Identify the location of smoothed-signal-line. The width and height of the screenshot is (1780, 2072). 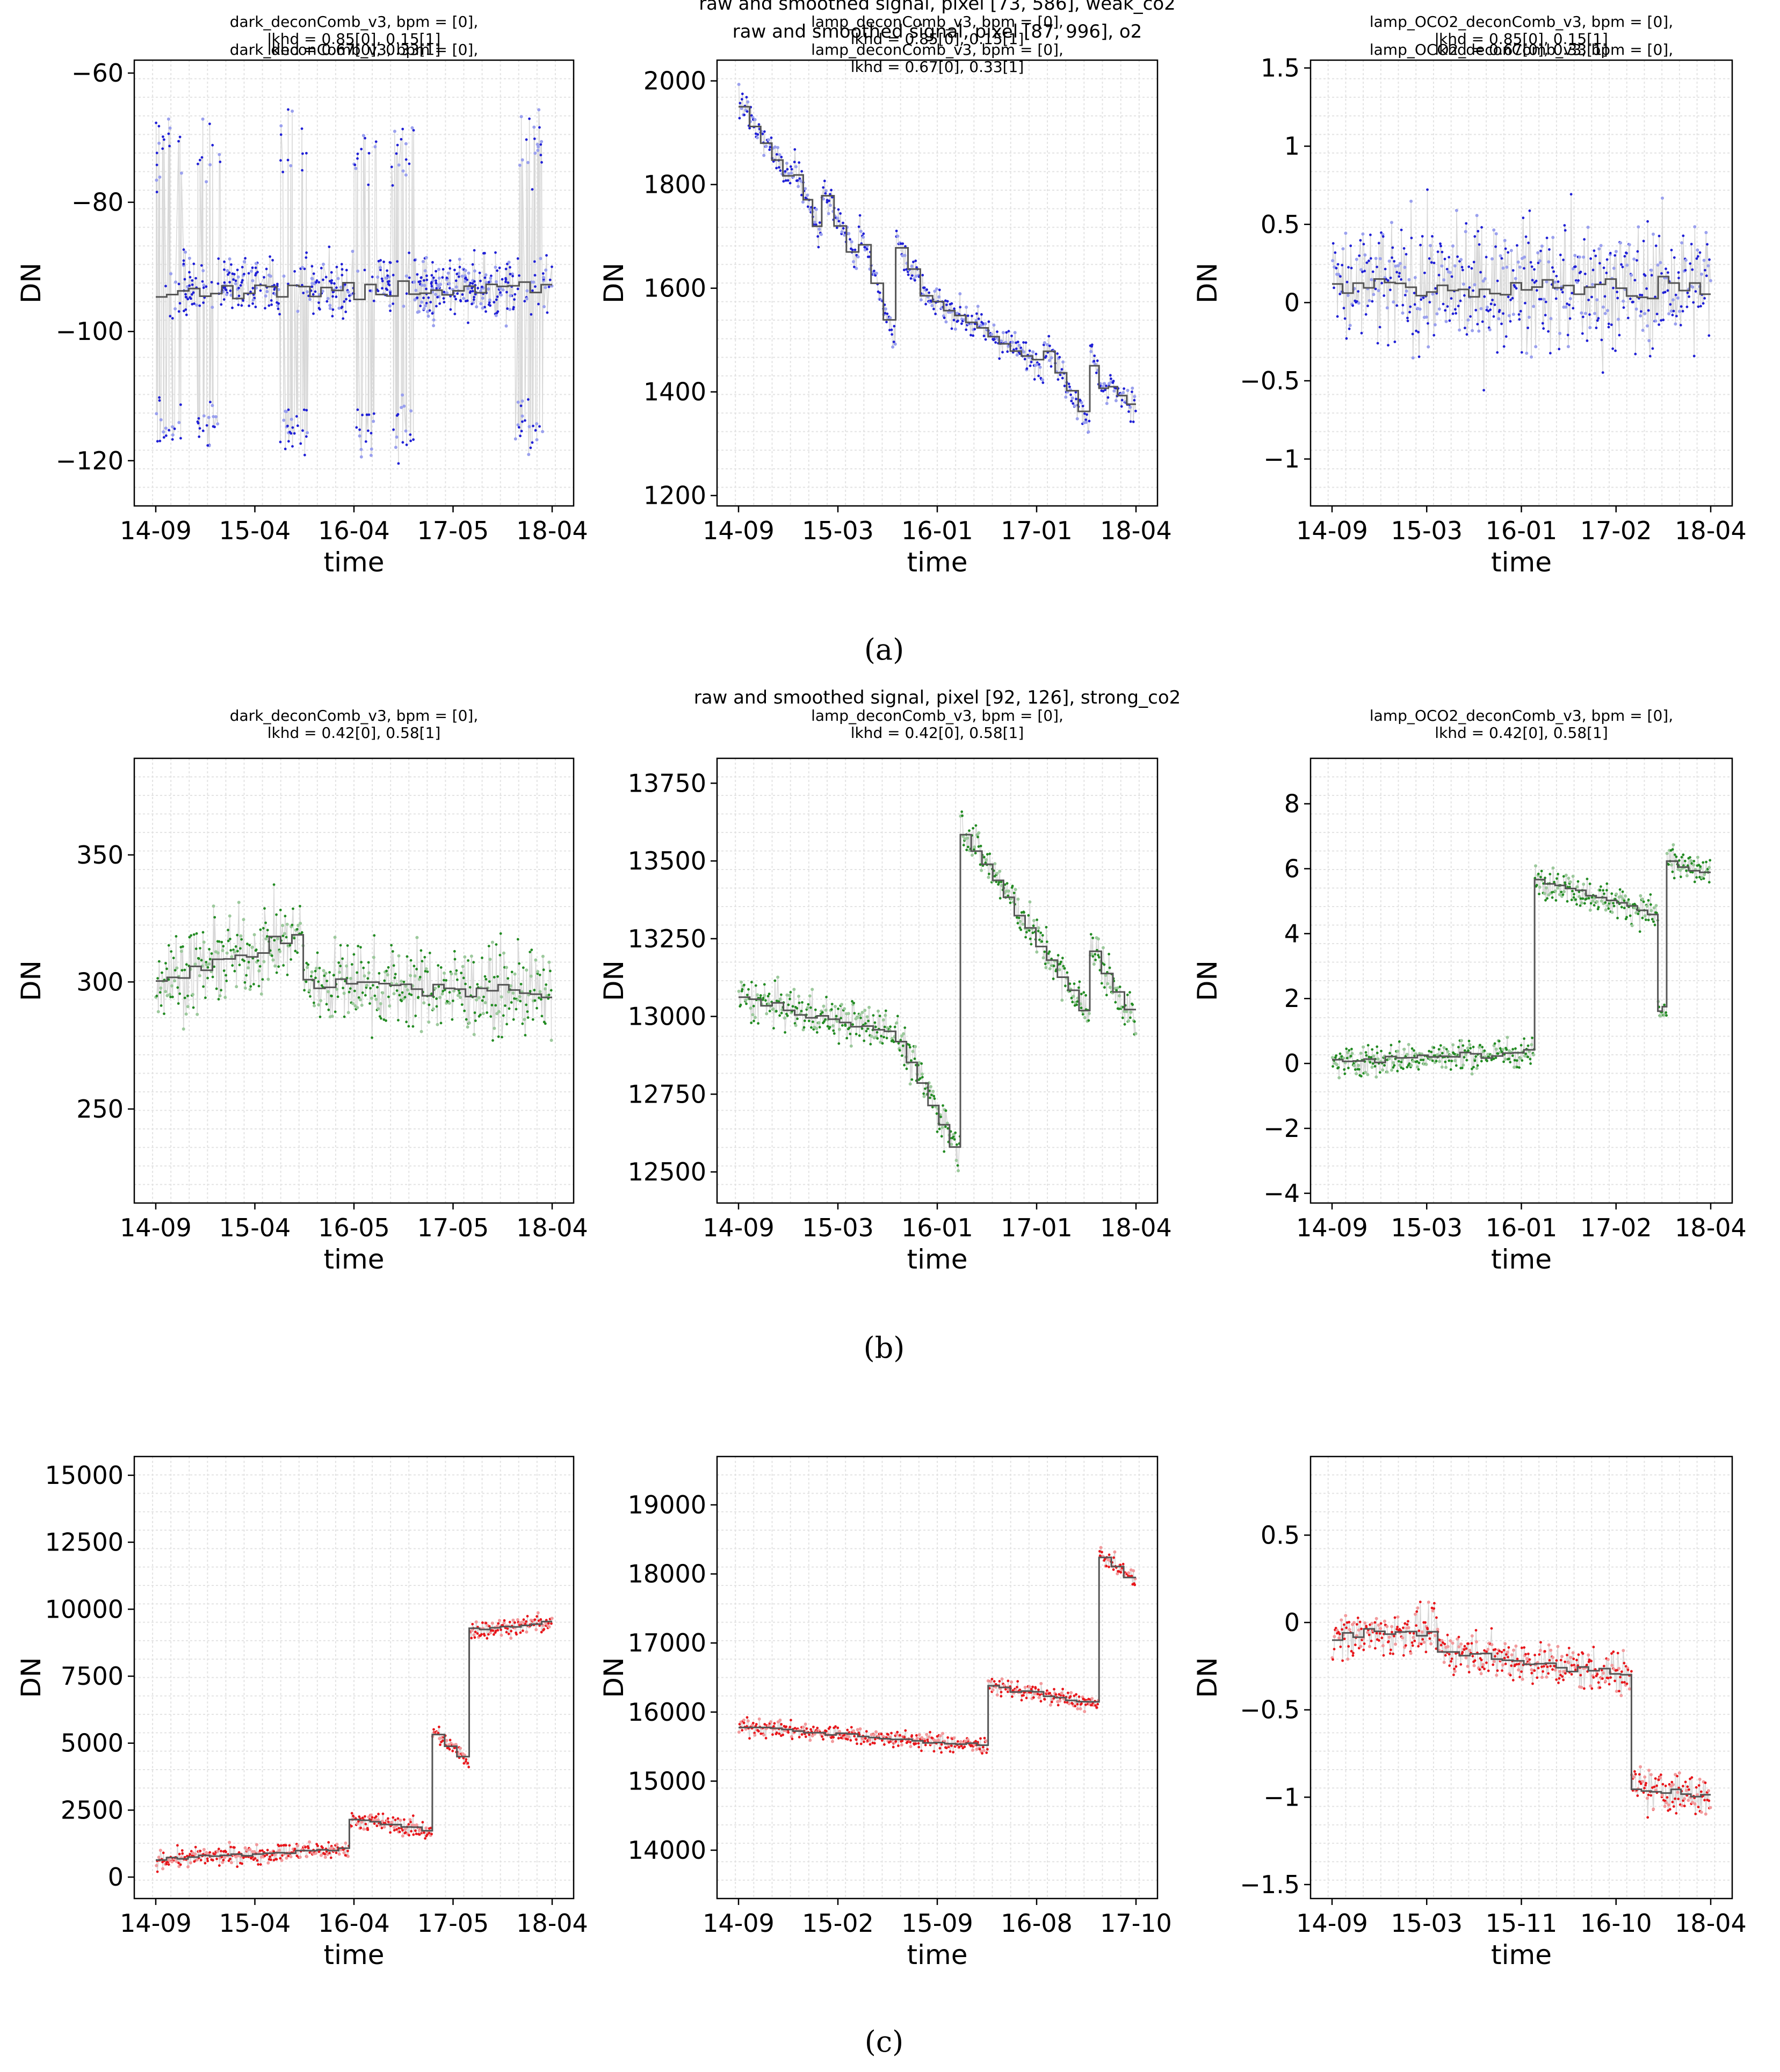
(354, 290).